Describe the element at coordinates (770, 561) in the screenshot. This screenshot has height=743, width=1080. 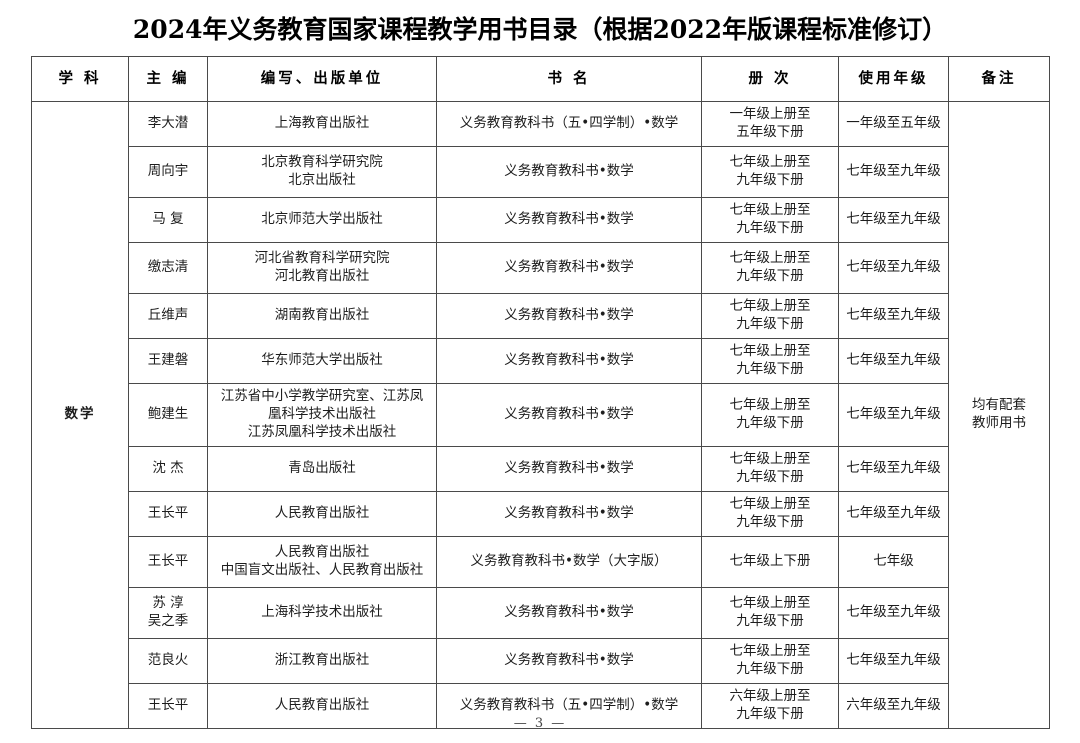
I see `volume-cell: 七年级上下册` at that location.